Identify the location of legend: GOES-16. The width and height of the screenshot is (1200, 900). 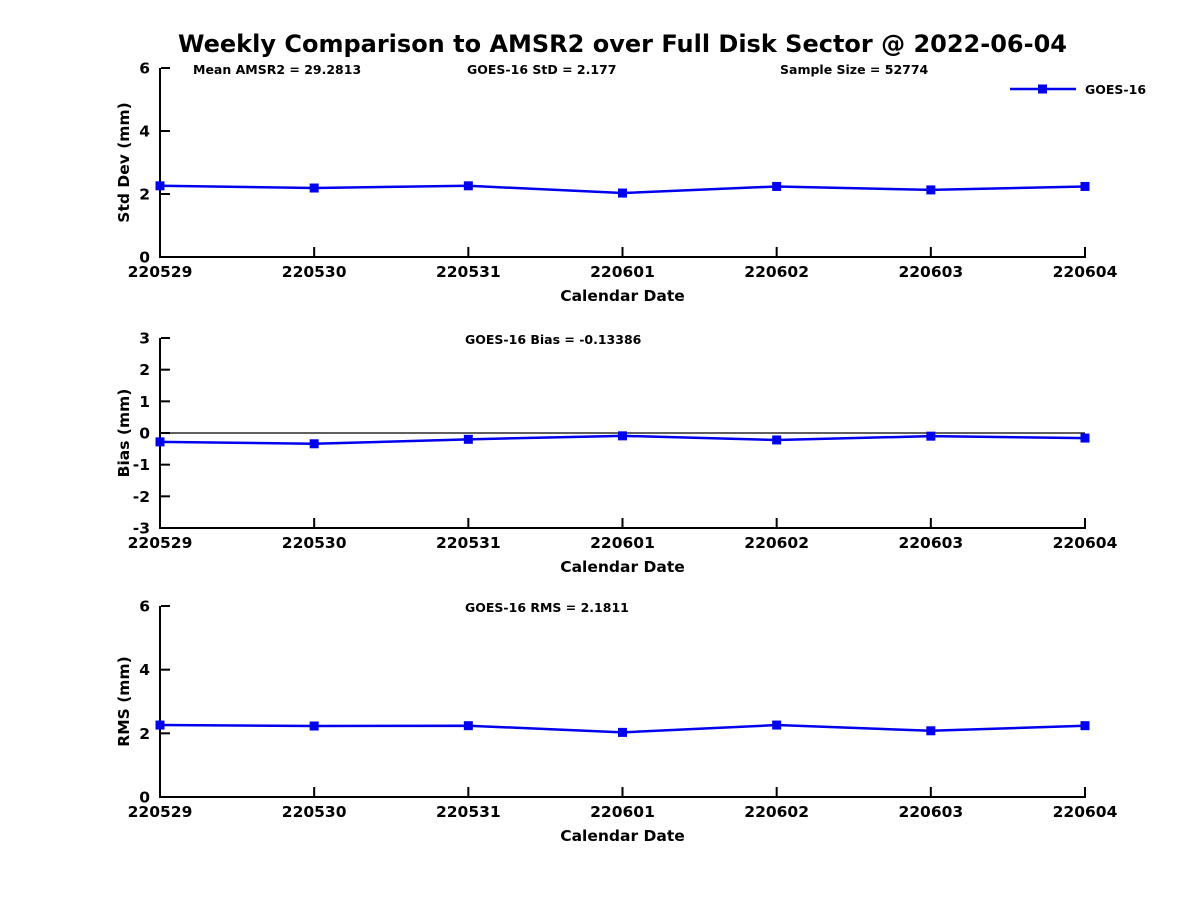
(1077, 89).